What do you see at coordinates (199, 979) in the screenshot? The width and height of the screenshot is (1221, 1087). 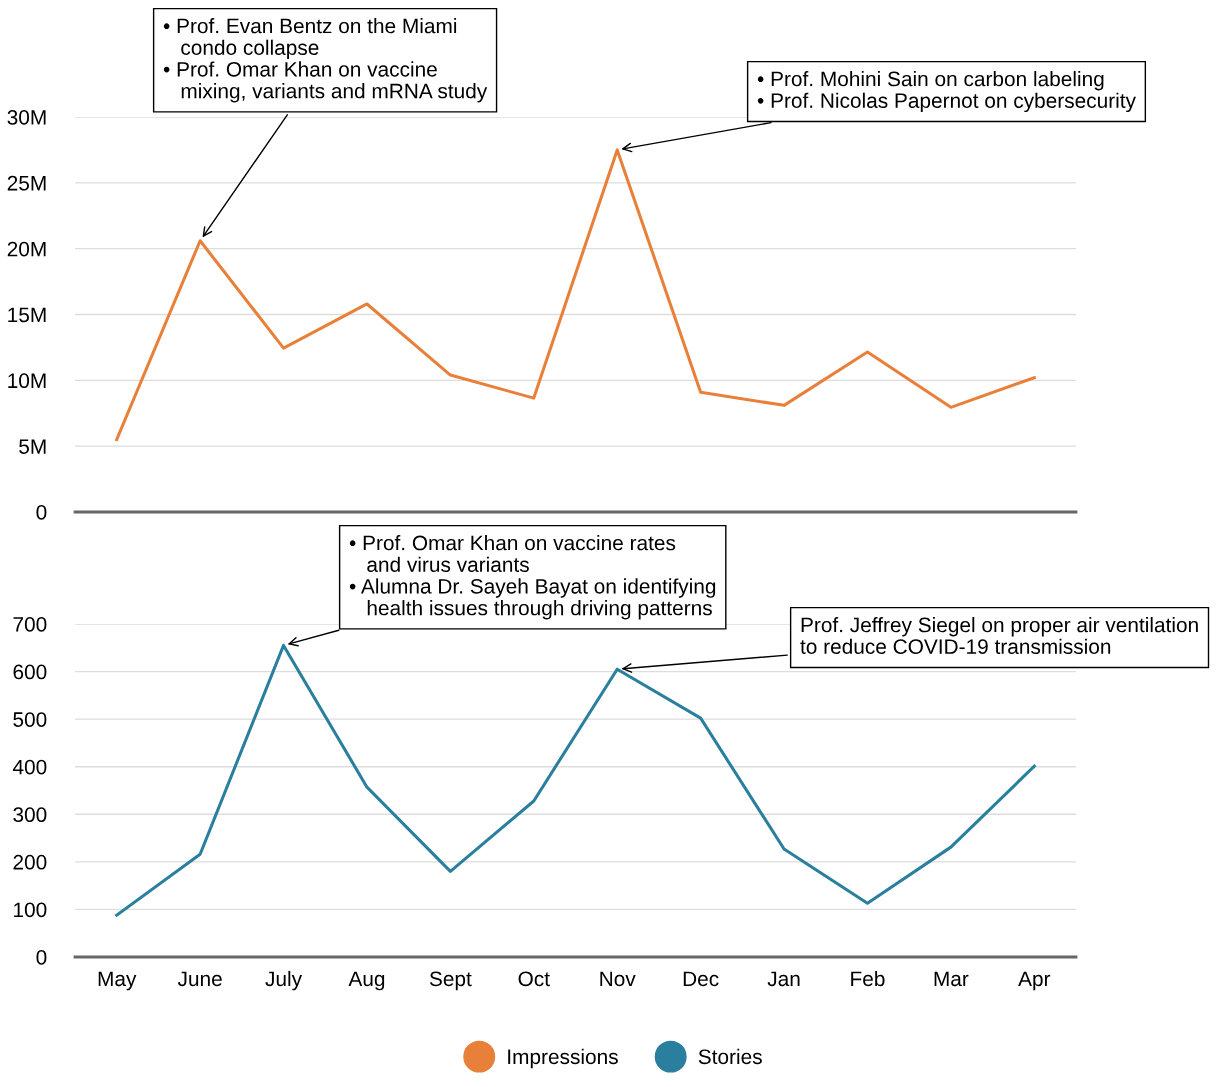 I see `x-tick-label: June` at bounding box center [199, 979].